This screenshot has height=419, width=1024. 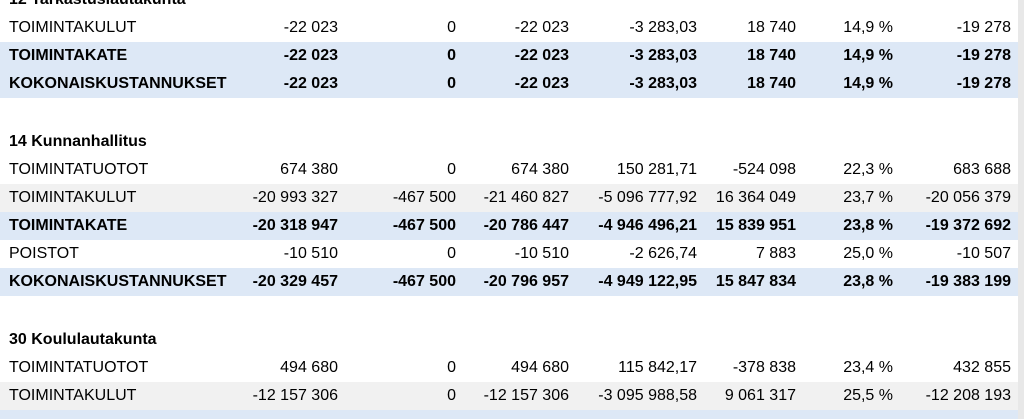 What do you see at coordinates (295, 281) in the screenshot?
I see `value-cell: -20 329 457` at bounding box center [295, 281].